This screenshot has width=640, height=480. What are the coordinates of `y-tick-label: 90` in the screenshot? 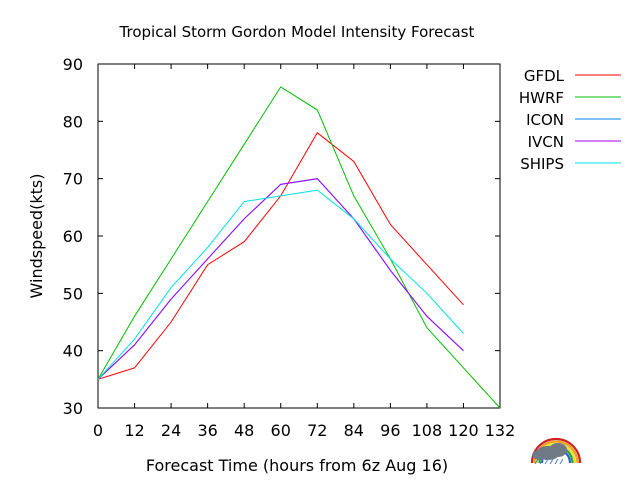 It's located at (73, 64).